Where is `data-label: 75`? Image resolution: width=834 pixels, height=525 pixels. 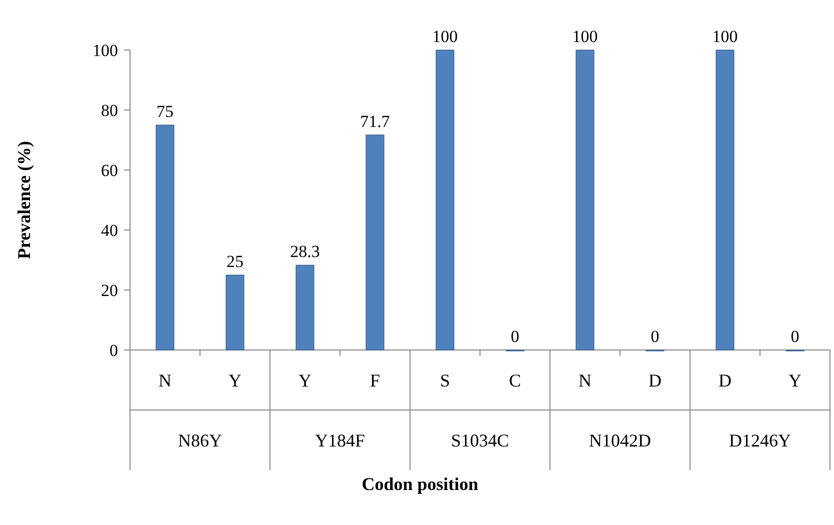 data-label: 75 is located at coordinates (165, 111).